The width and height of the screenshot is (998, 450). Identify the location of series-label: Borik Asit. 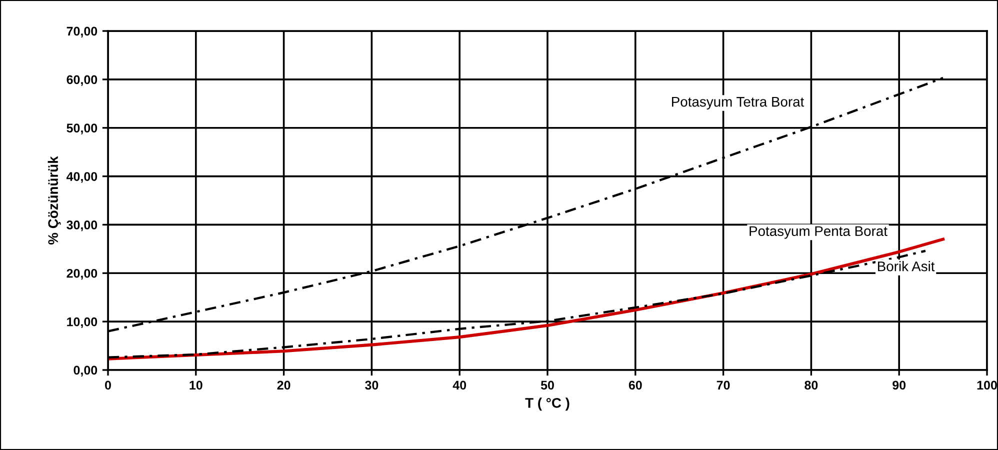
(906, 266).